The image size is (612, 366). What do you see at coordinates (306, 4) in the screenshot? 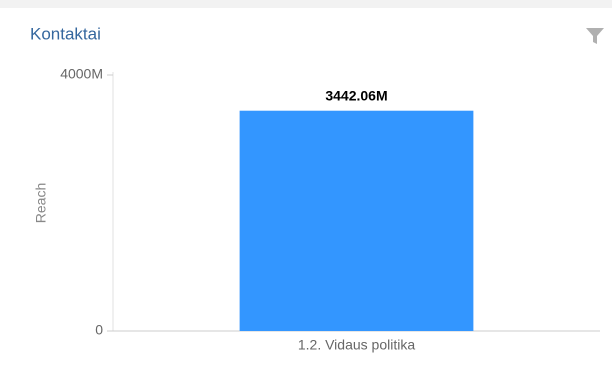
I see `top-strip` at bounding box center [306, 4].